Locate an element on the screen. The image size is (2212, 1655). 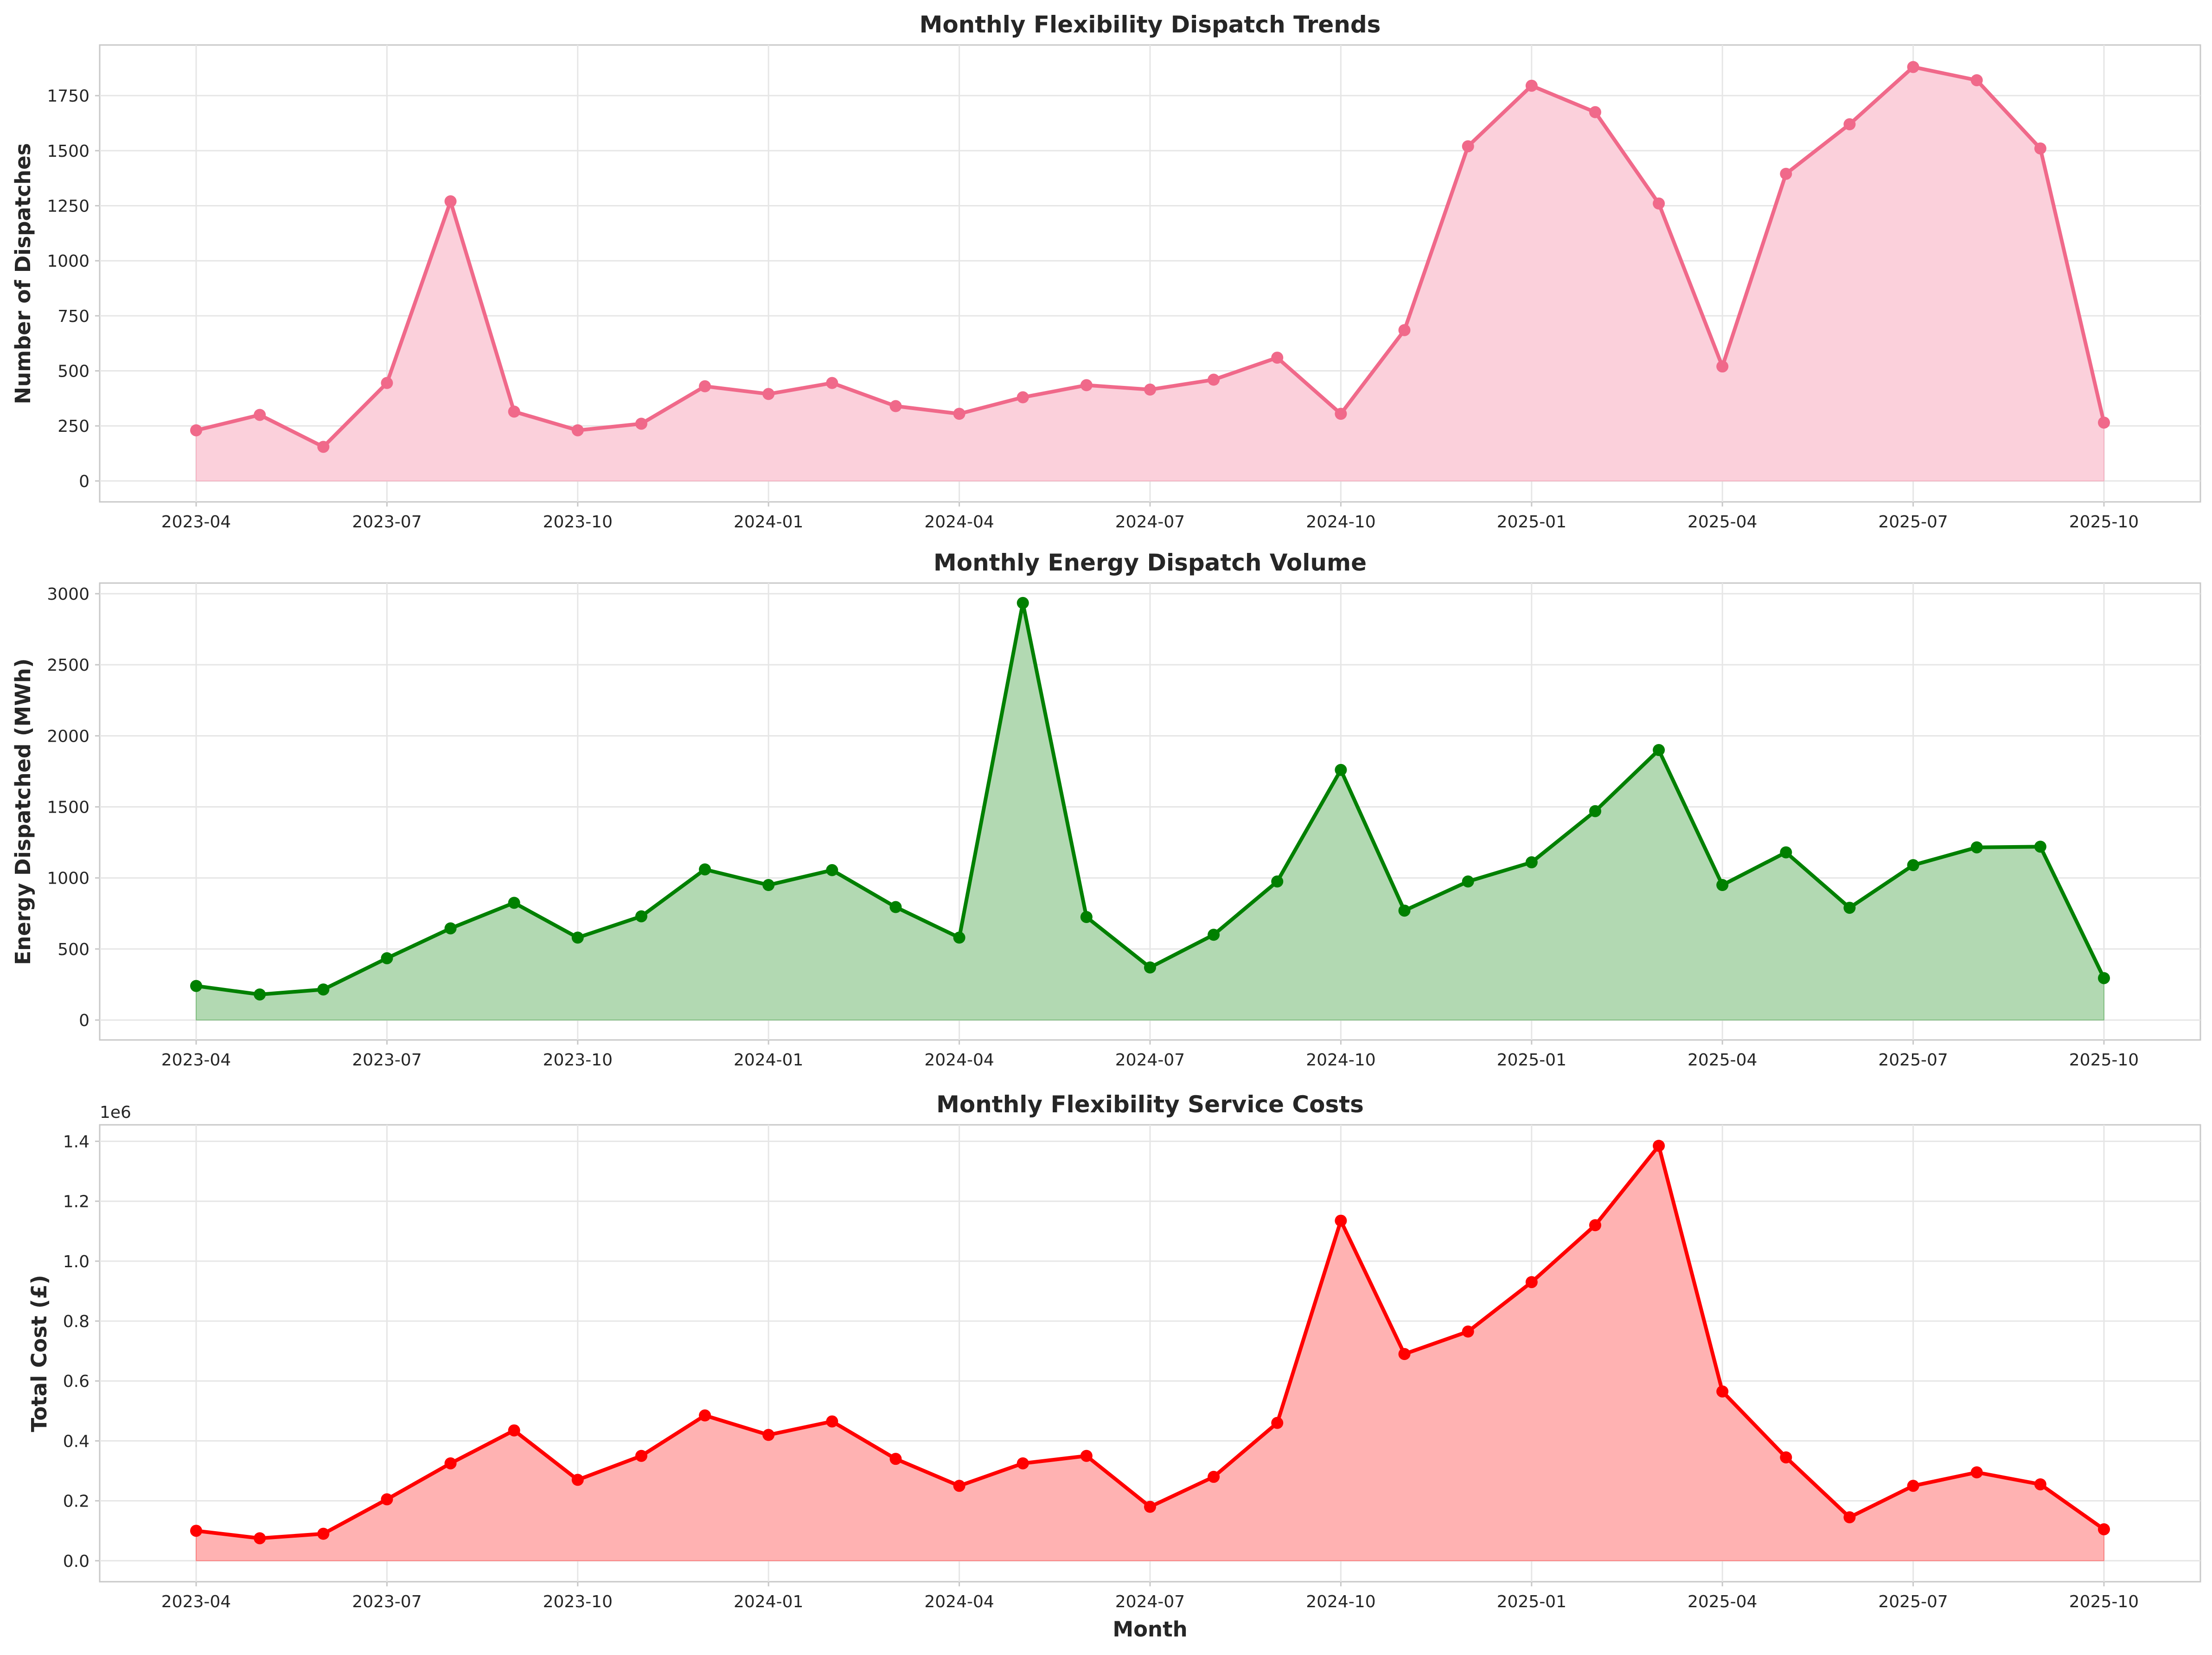
y-tick-label: 2500 is located at coordinates (68, 665).